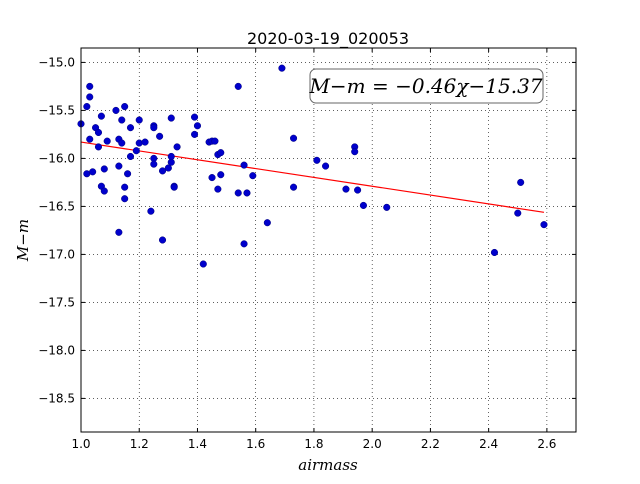  What do you see at coordinates (23, 240) in the screenshot?
I see `y-axis-label: M−m` at bounding box center [23, 240].